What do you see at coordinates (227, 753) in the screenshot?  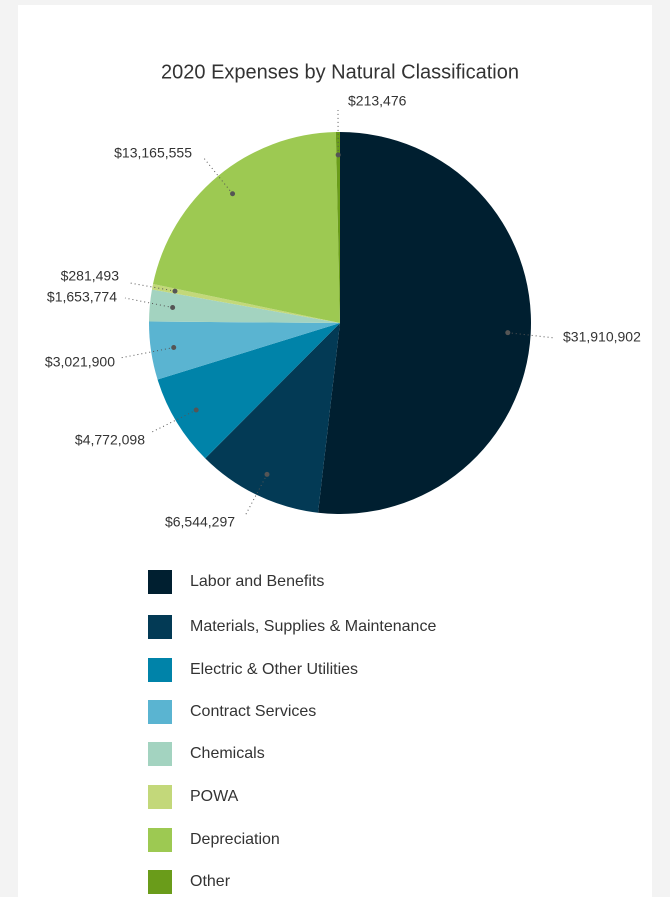 I see `legend-label: Chemicals` at bounding box center [227, 753].